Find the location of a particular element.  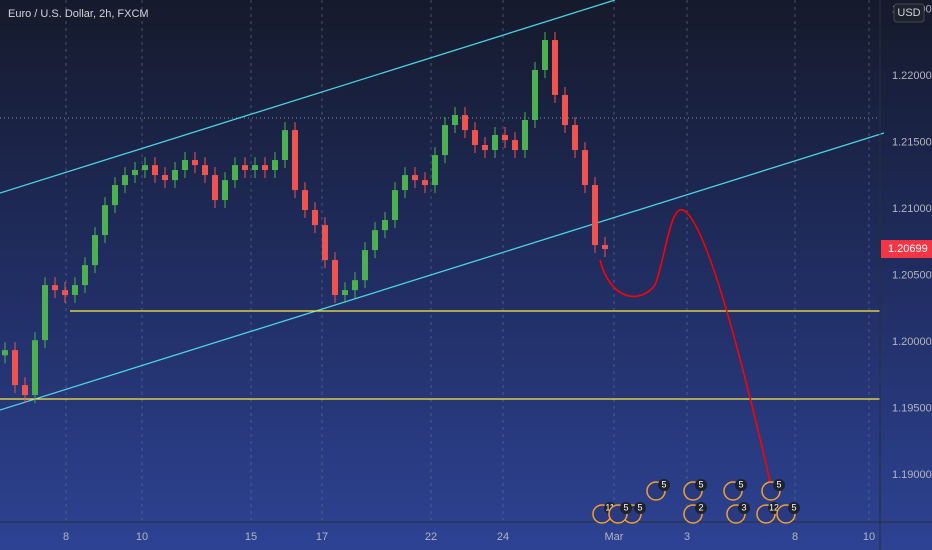

event-count: 12 is located at coordinates (774, 507).